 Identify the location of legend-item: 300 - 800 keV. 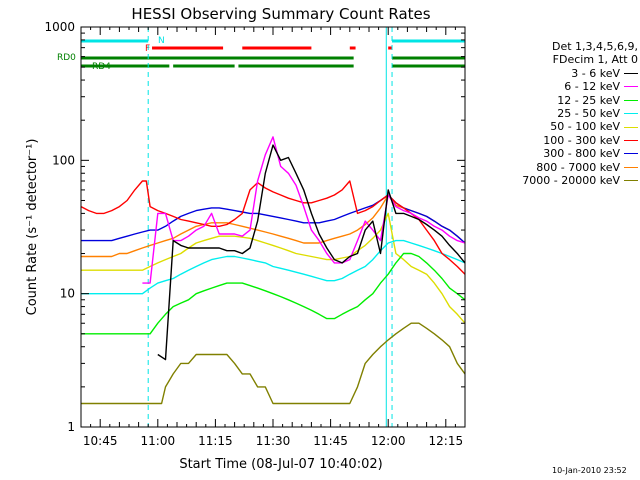
(564, 153).